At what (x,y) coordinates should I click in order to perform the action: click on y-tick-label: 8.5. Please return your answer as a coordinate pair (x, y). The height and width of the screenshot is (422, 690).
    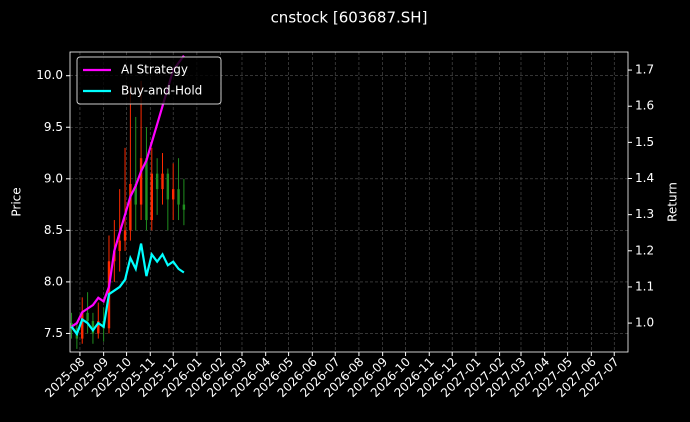
    Looking at the image, I should click on (53, 230).